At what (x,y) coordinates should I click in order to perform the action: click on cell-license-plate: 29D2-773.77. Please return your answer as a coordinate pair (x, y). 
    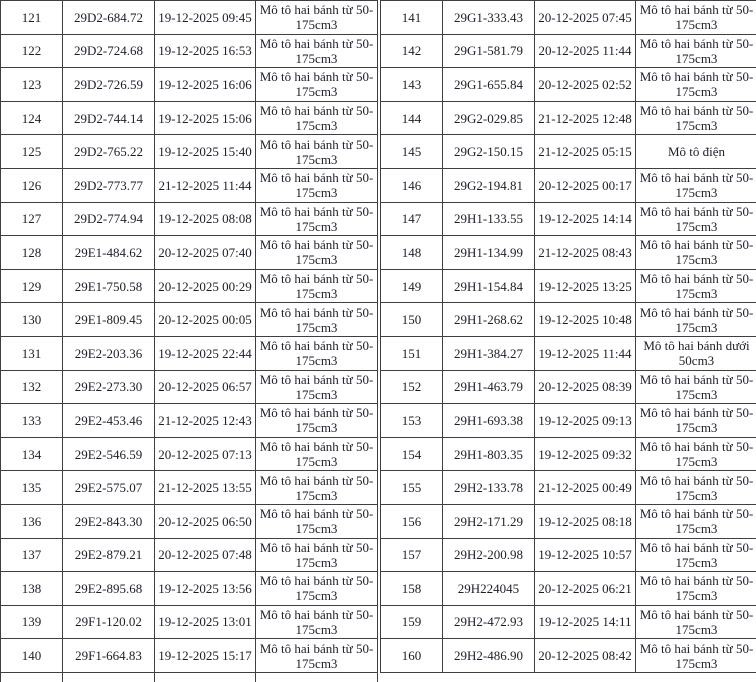
    Looking at the image, I should click on (108, 185).